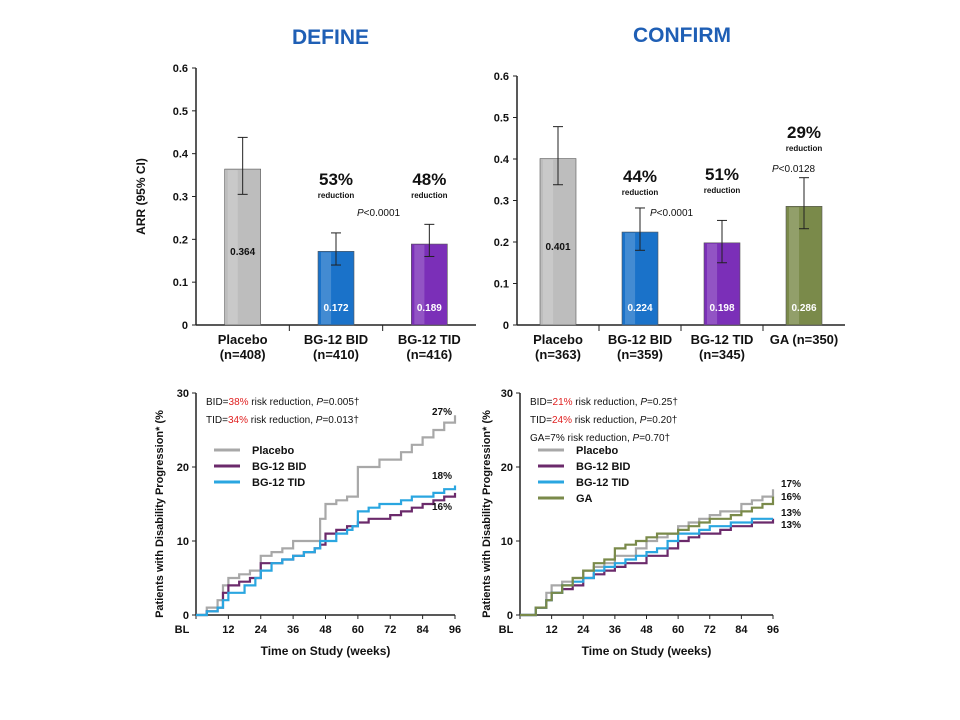 Image resolution: width=960 pixels, height=720 pixels. Describe the element at coordinates (791, 525) in the screenshot. I see `end-label: 13%` at that location.